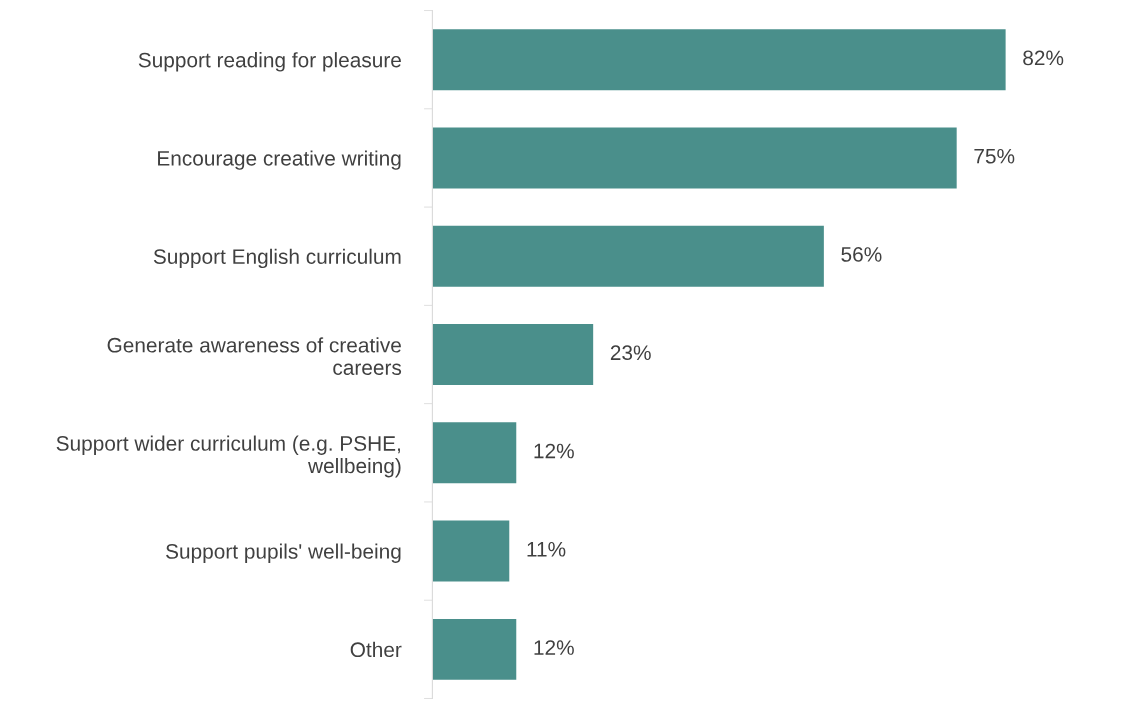 This screenshot has width=1126, height=702. What do you see at coordinates (279, 160) in the screenshot?
I see `y-tick-label: Encourage creative writing` at bounding box center [279, 160].